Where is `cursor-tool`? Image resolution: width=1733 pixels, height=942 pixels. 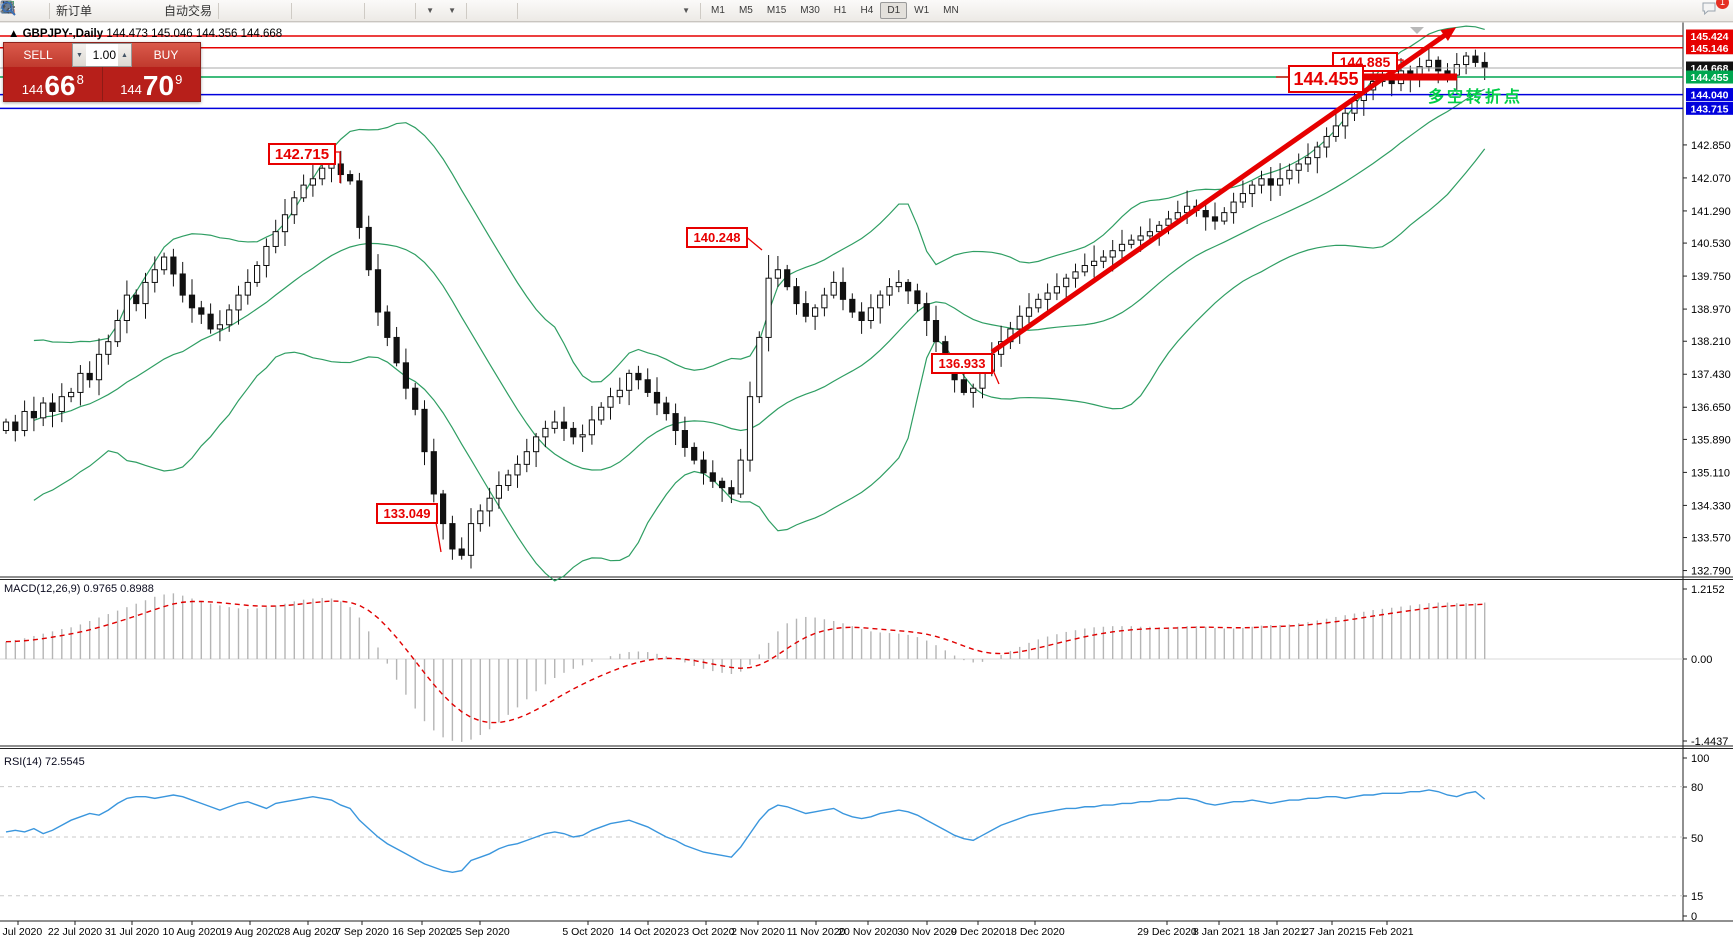
cursor-tool is located at coordinates (247, 11).